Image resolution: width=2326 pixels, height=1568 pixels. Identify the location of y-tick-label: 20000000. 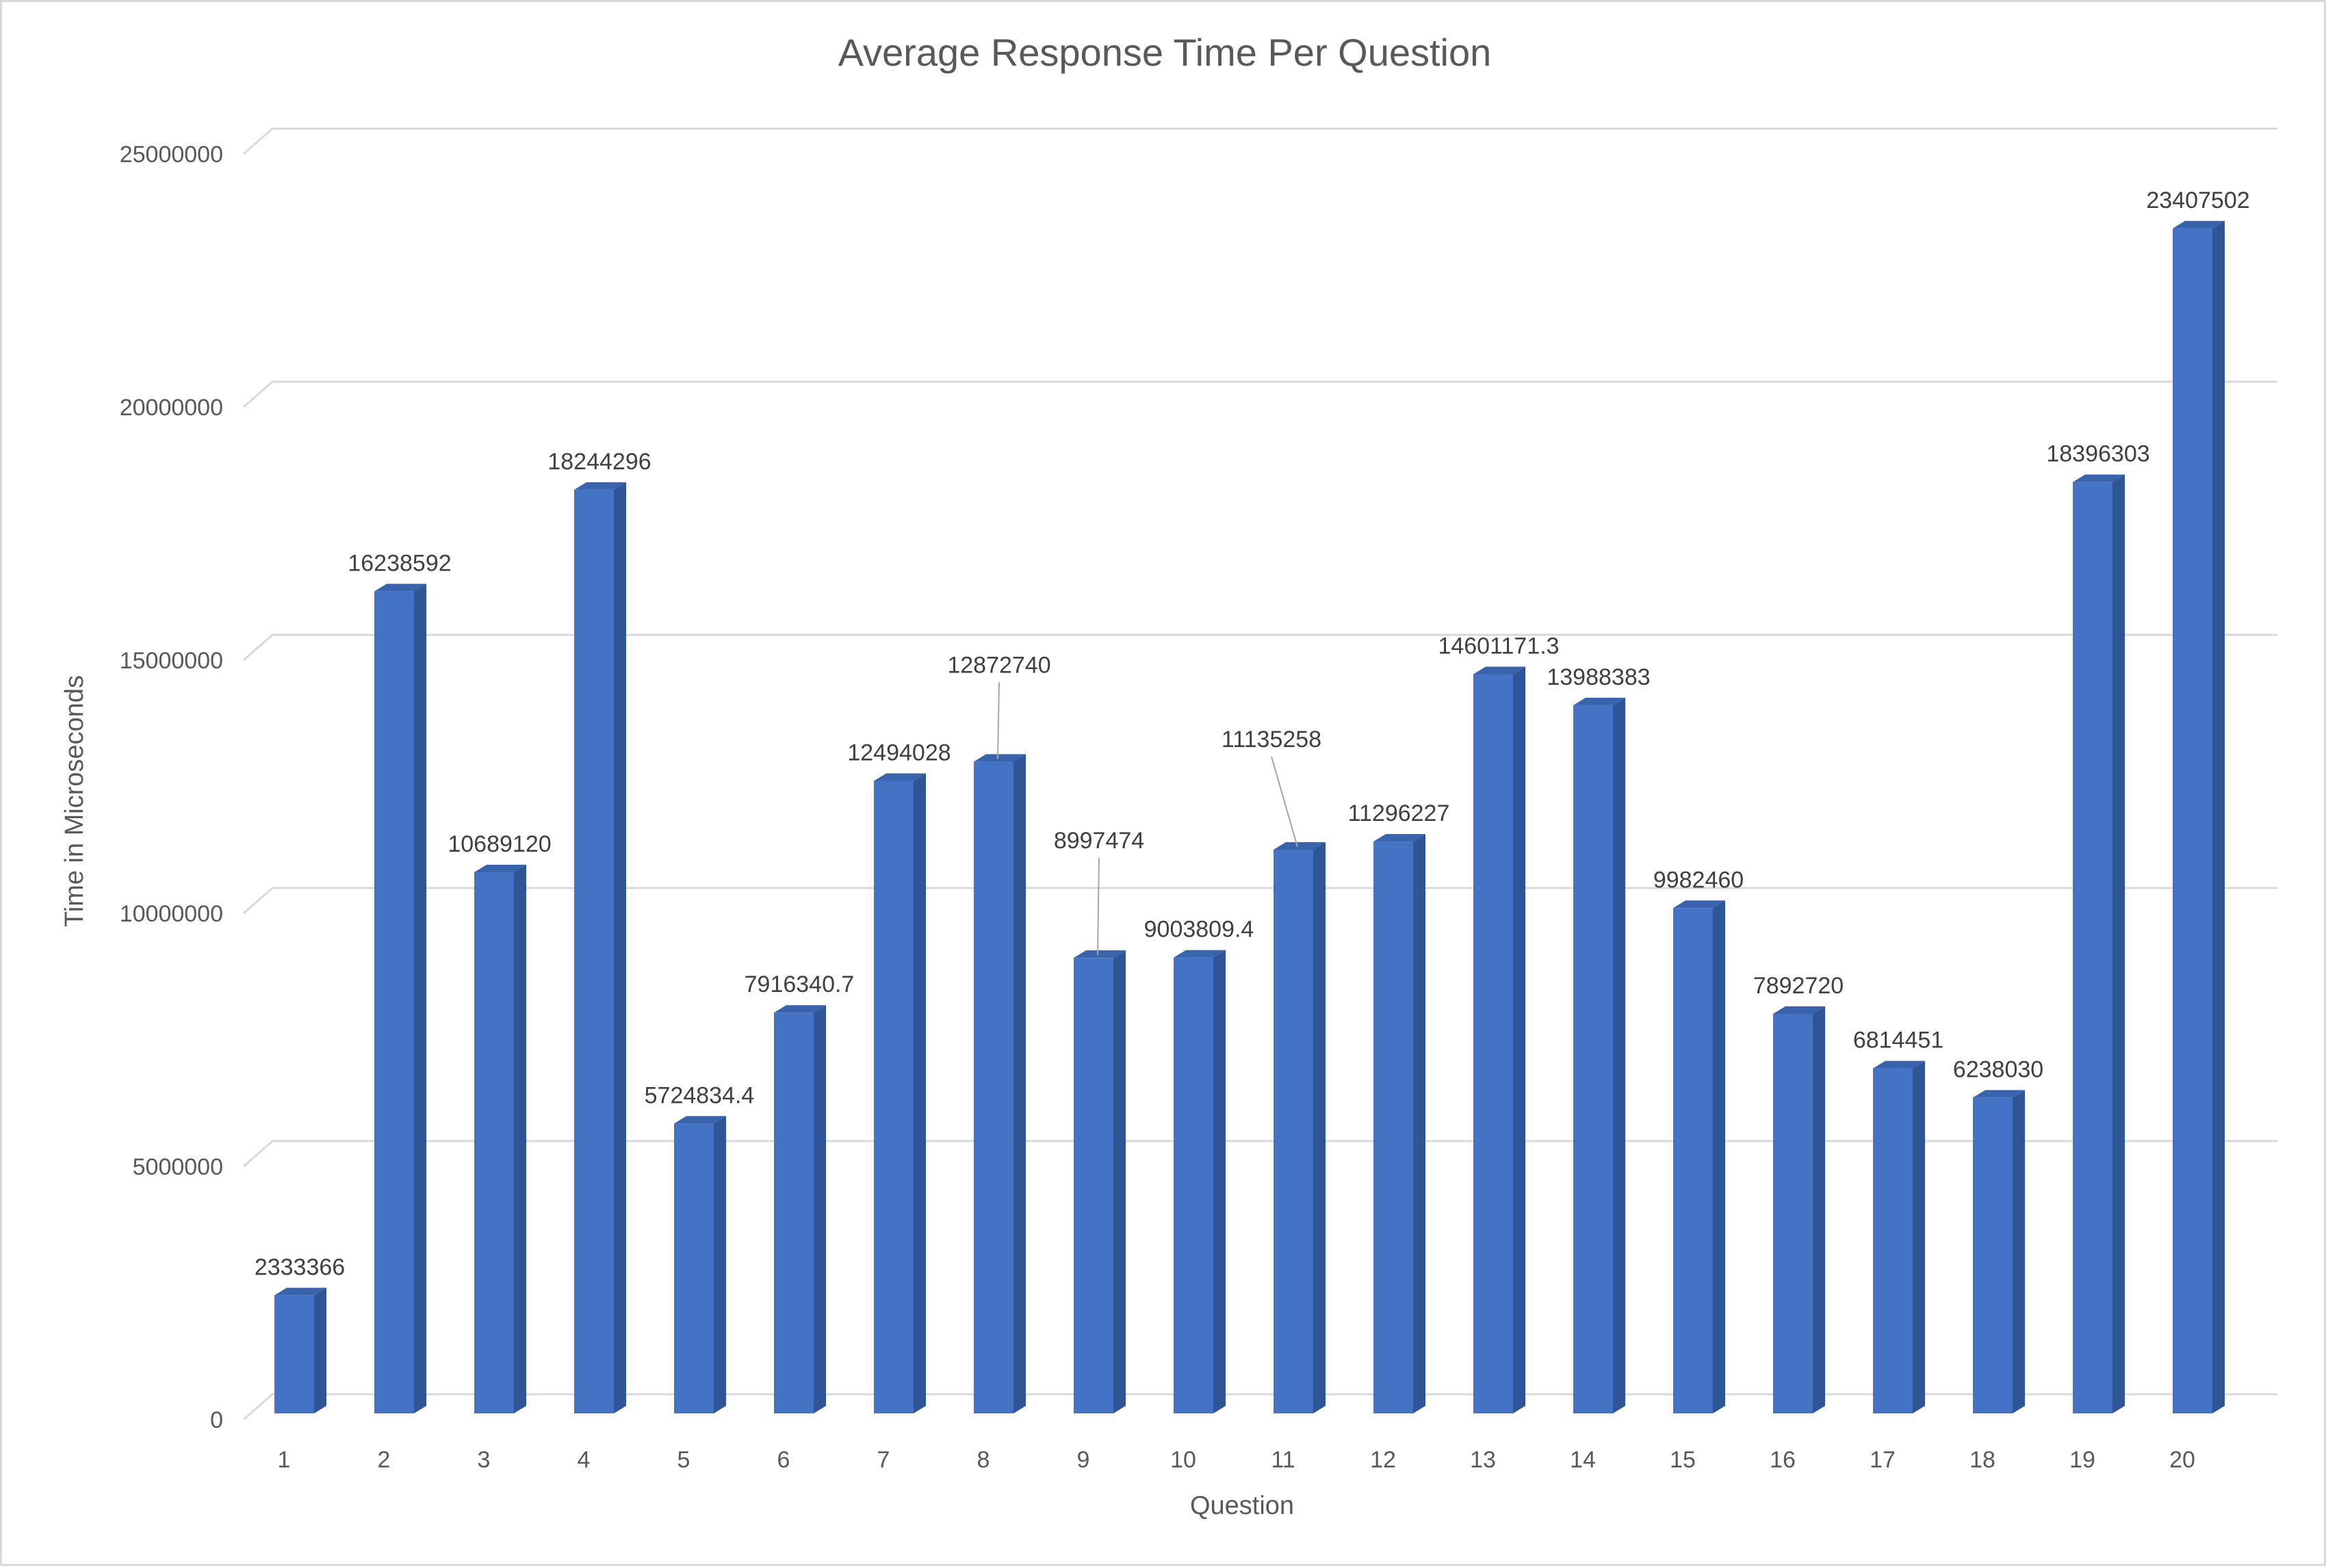
(171, 408).